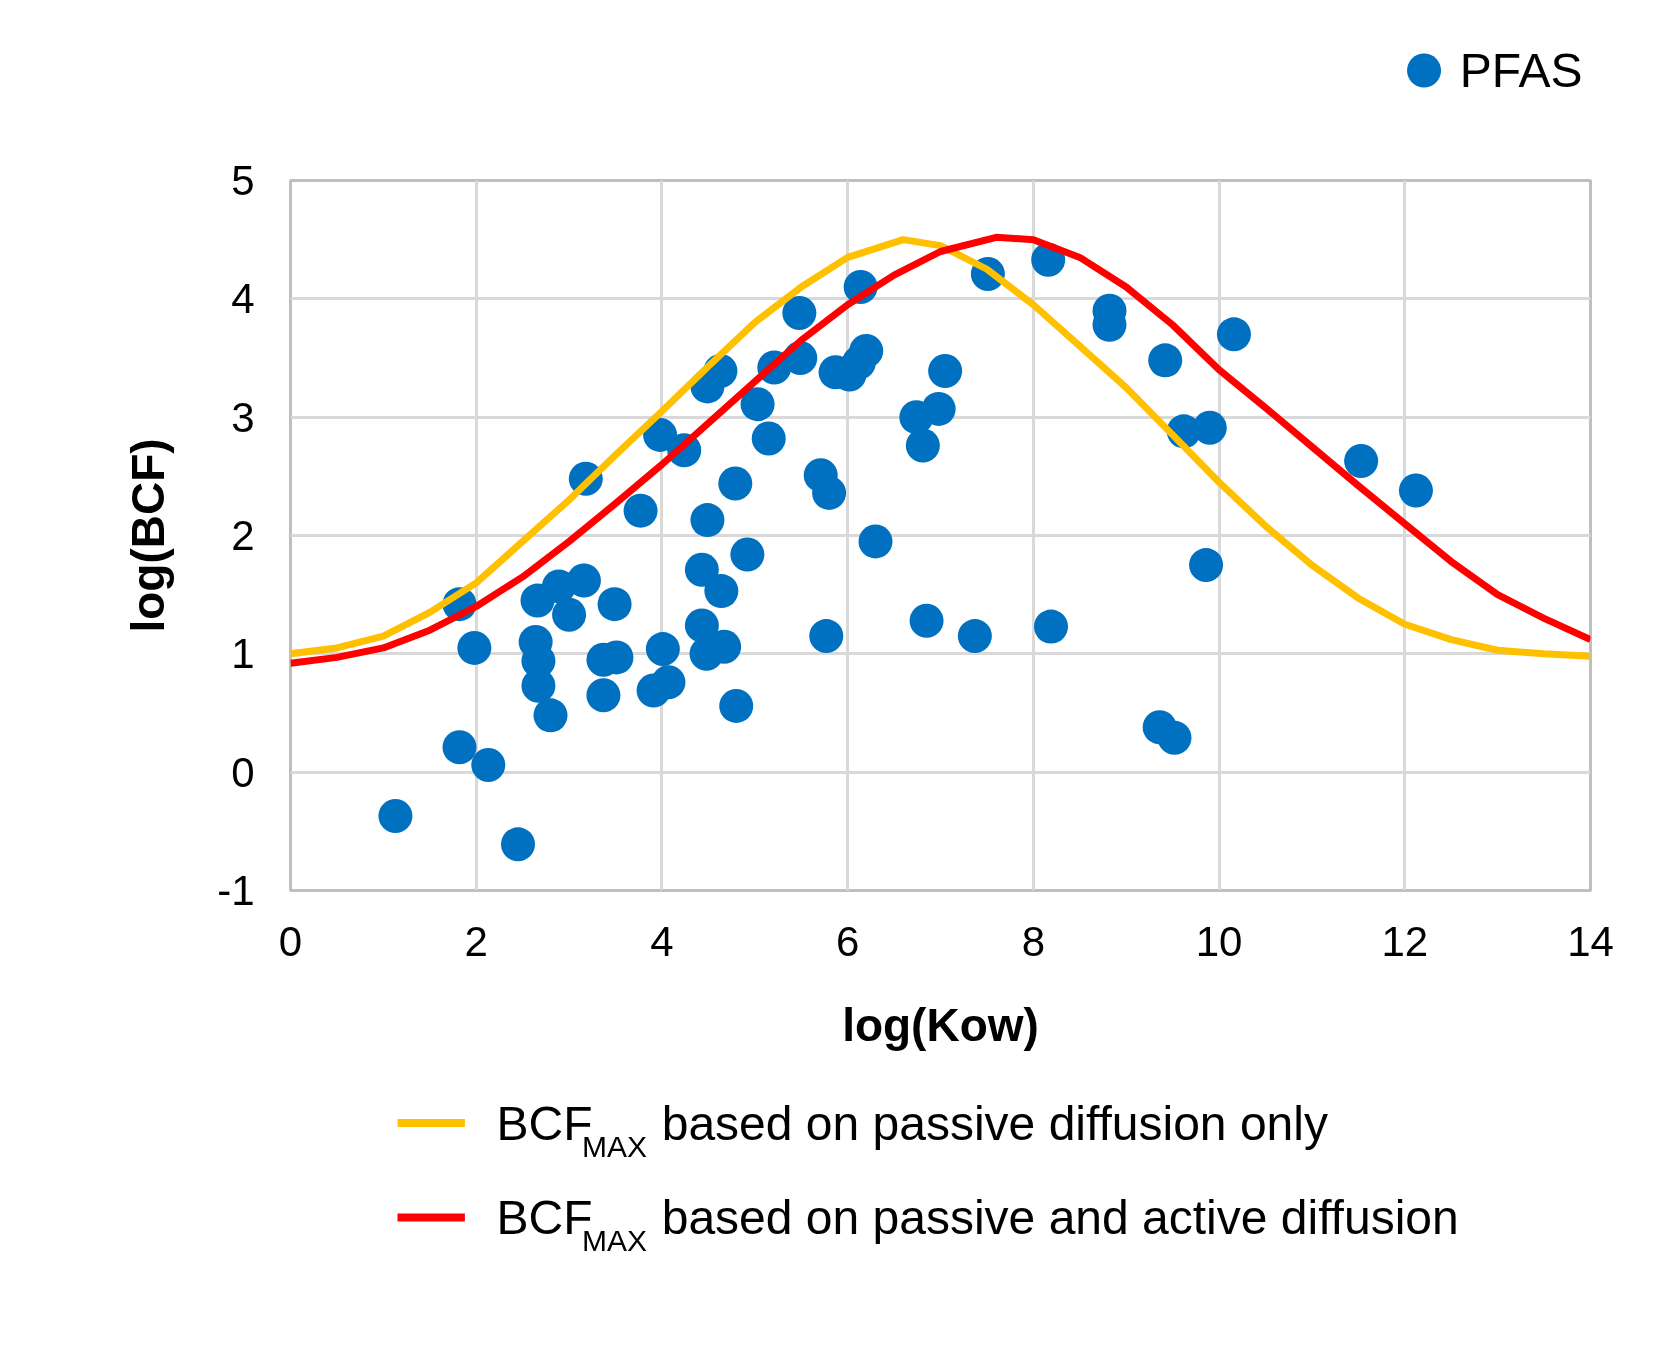 This screenshot has height=1352, width=1666. Describe the element at coordinates (243, 535) in the screenshot. I see `y-tick-label: 2` at that location.